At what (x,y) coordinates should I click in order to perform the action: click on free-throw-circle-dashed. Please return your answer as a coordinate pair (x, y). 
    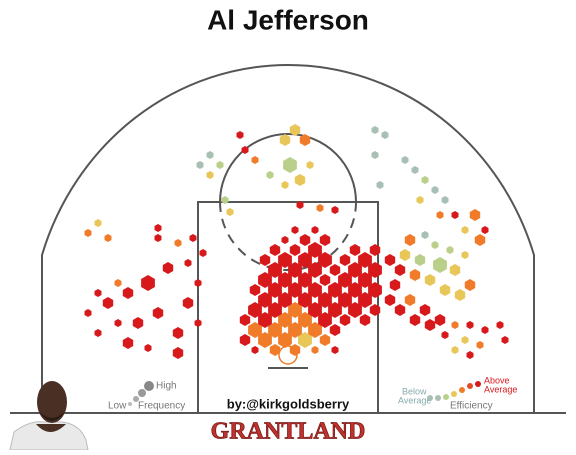
    Looking at the image, I should click on (288, 236).